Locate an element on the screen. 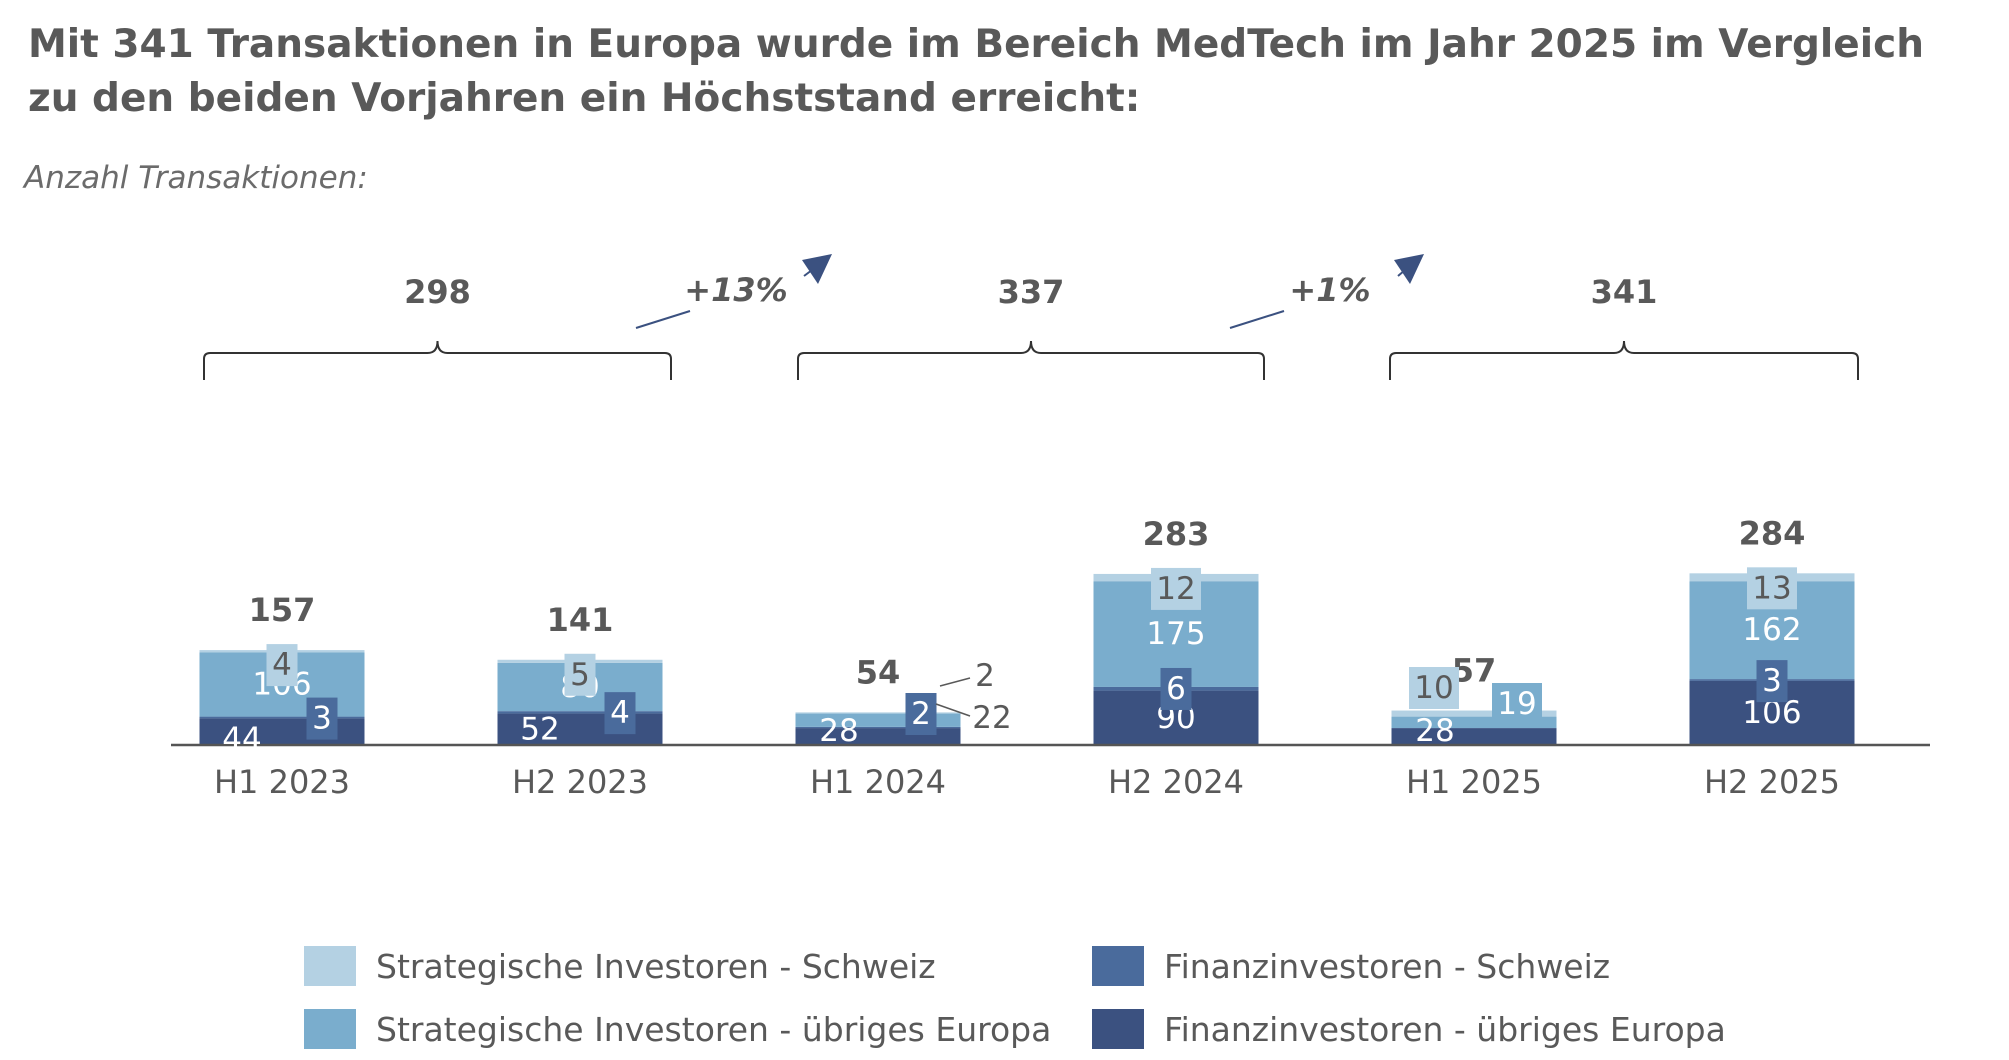 The width and height of the screenshot is (2009, 1060). annual-total-label: 337 is located at coordinates (1031, 292).